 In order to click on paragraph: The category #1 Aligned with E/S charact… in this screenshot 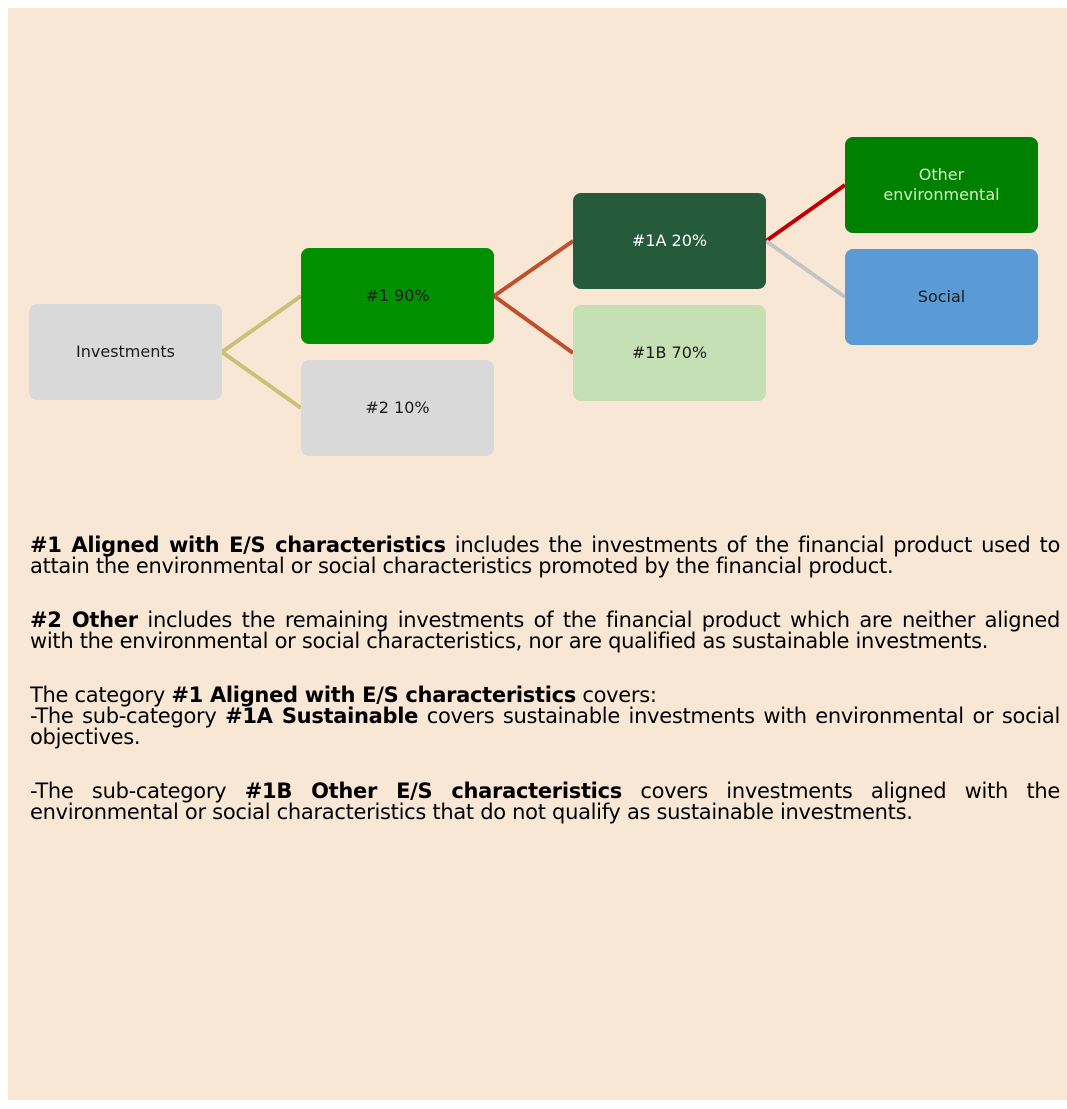, I will do `click(545, 695)`.